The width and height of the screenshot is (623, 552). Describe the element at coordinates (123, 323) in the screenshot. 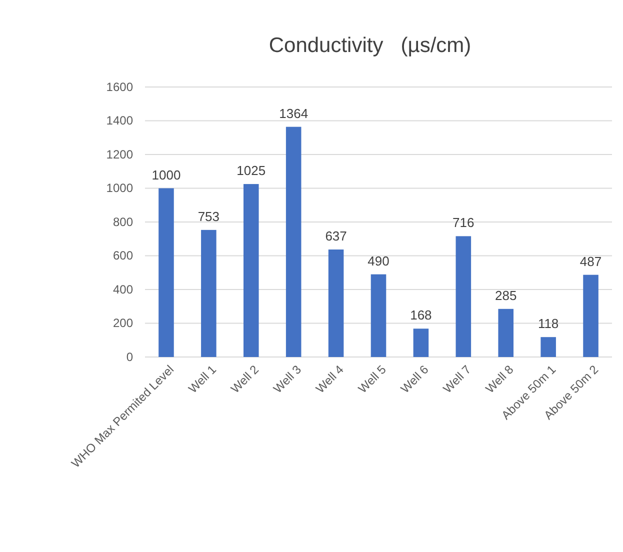

I see `y-tick-label: 200` at that location.